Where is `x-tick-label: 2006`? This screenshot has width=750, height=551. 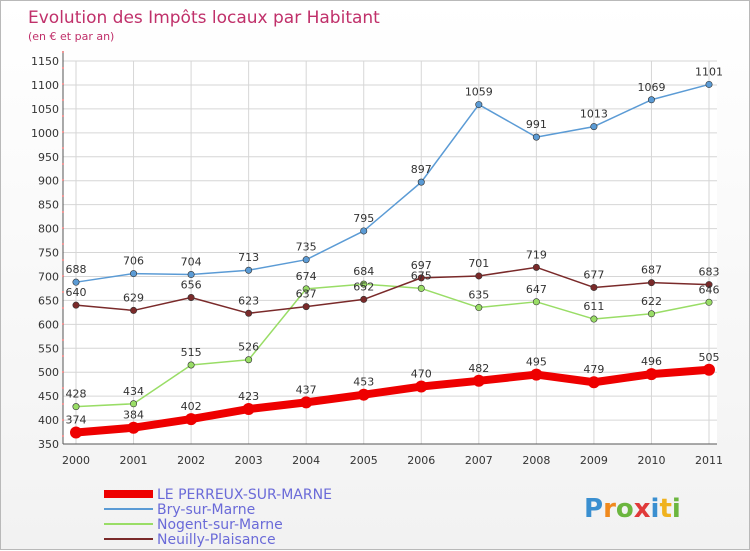 x-tick-label: 2006 is located at coordinates (421, 460).